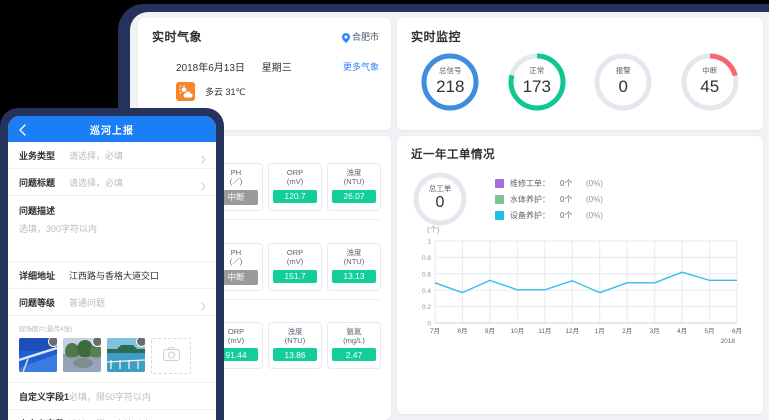  I want to click on chevron-right-icon, so click(203, 304).